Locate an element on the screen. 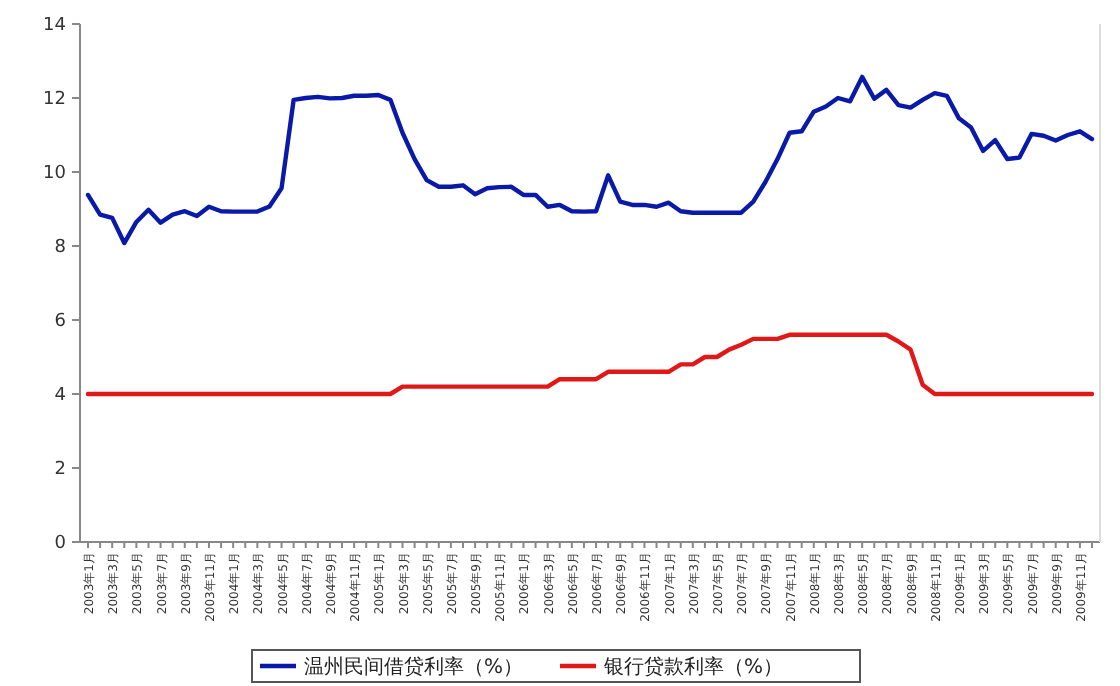 The height and width of the screenshot is (686, 1120). legend-label: 温州民间借贷利率（%） is located at coordinates (414, 667).